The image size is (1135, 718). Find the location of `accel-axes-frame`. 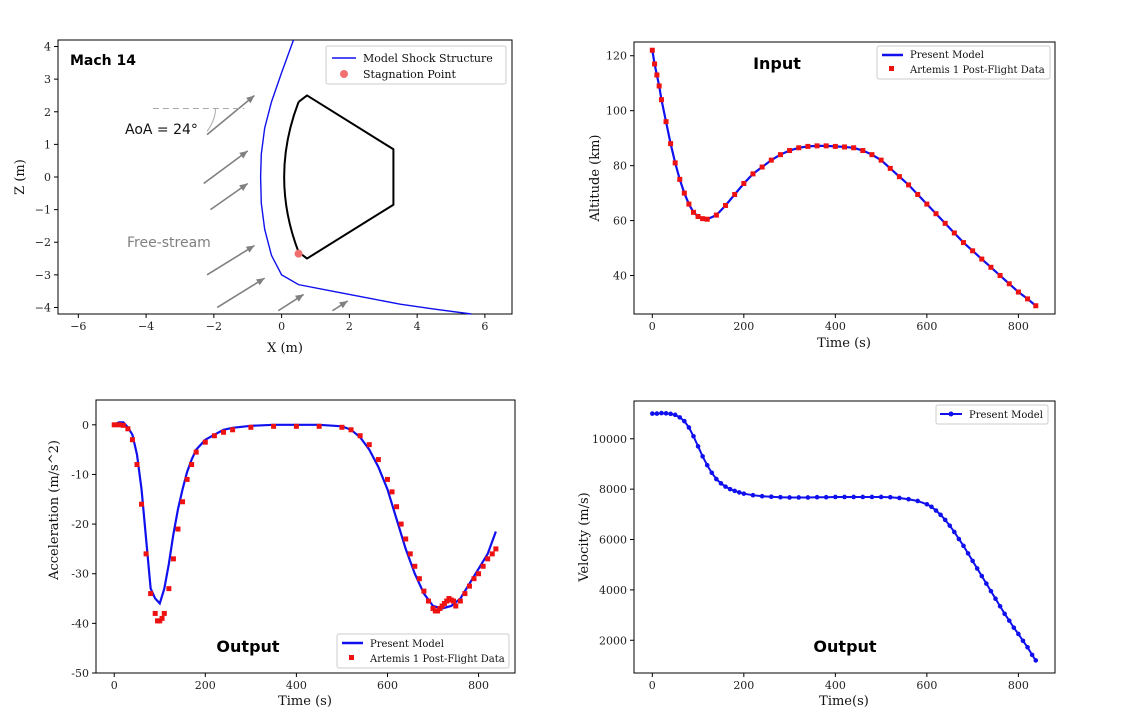

accel-axes-frame is located at coordinates (305, 536).